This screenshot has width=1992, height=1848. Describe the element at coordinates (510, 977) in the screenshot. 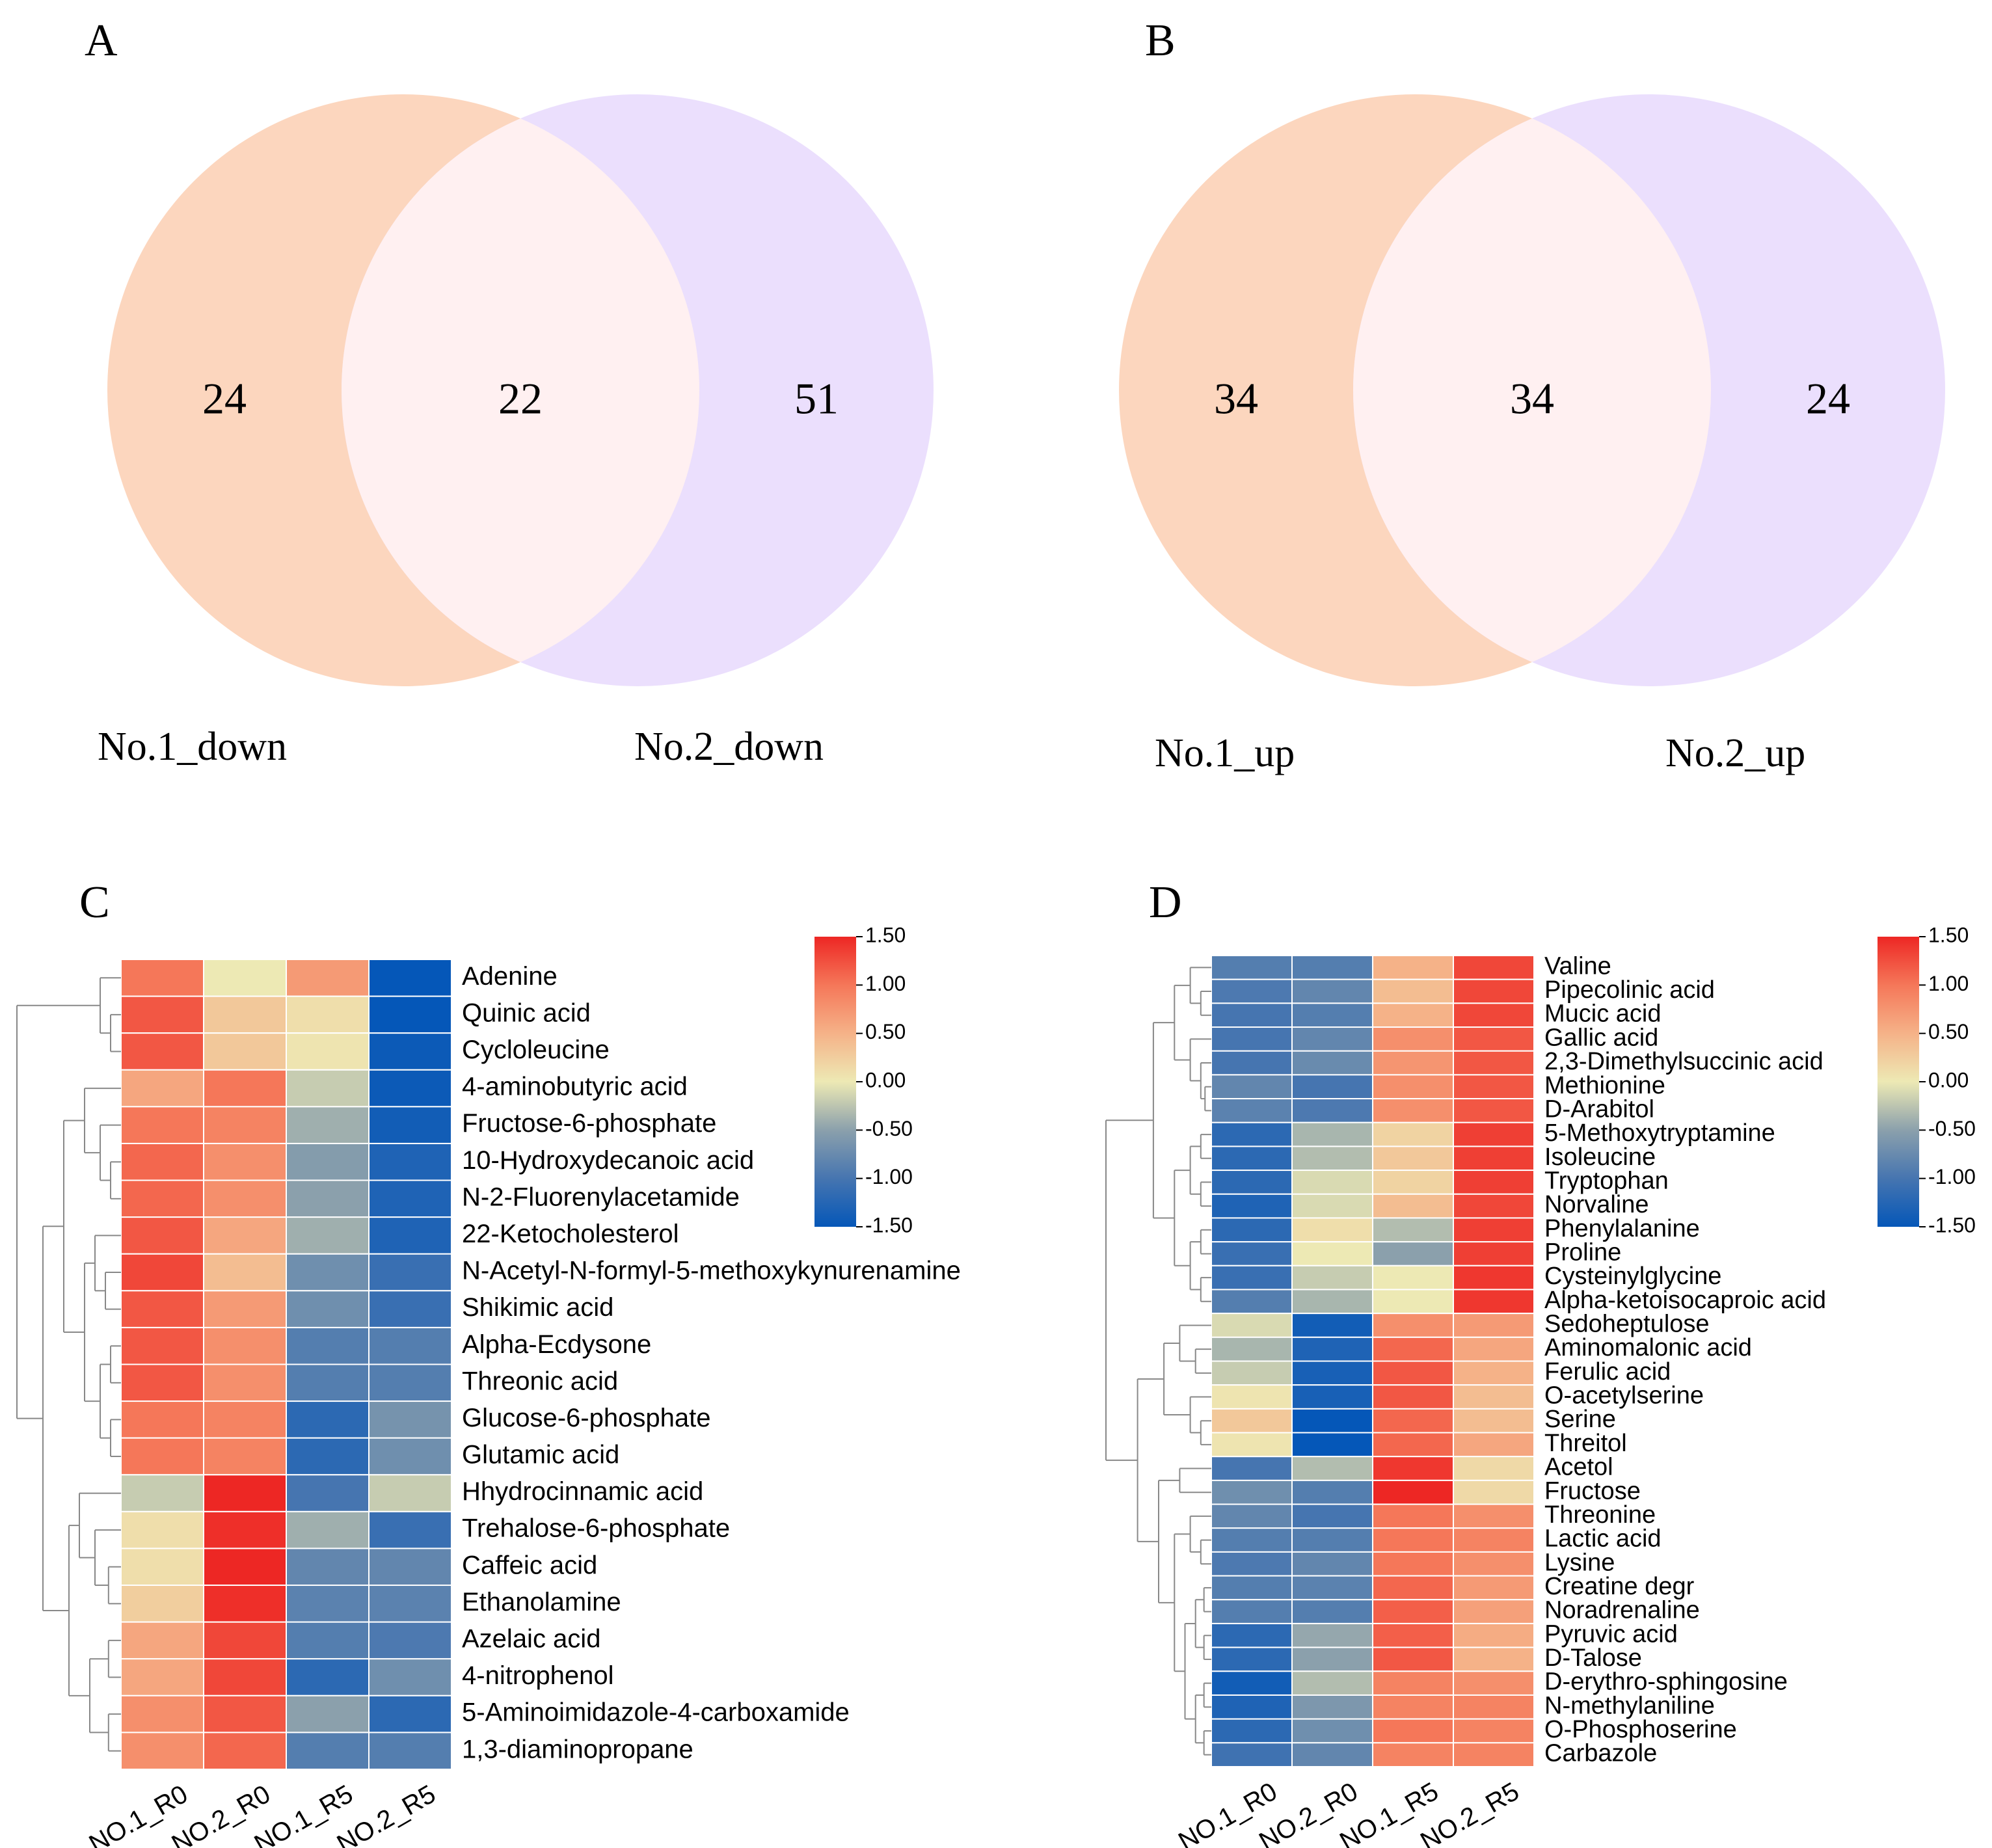

I see `row-label: Adenine` at that location.